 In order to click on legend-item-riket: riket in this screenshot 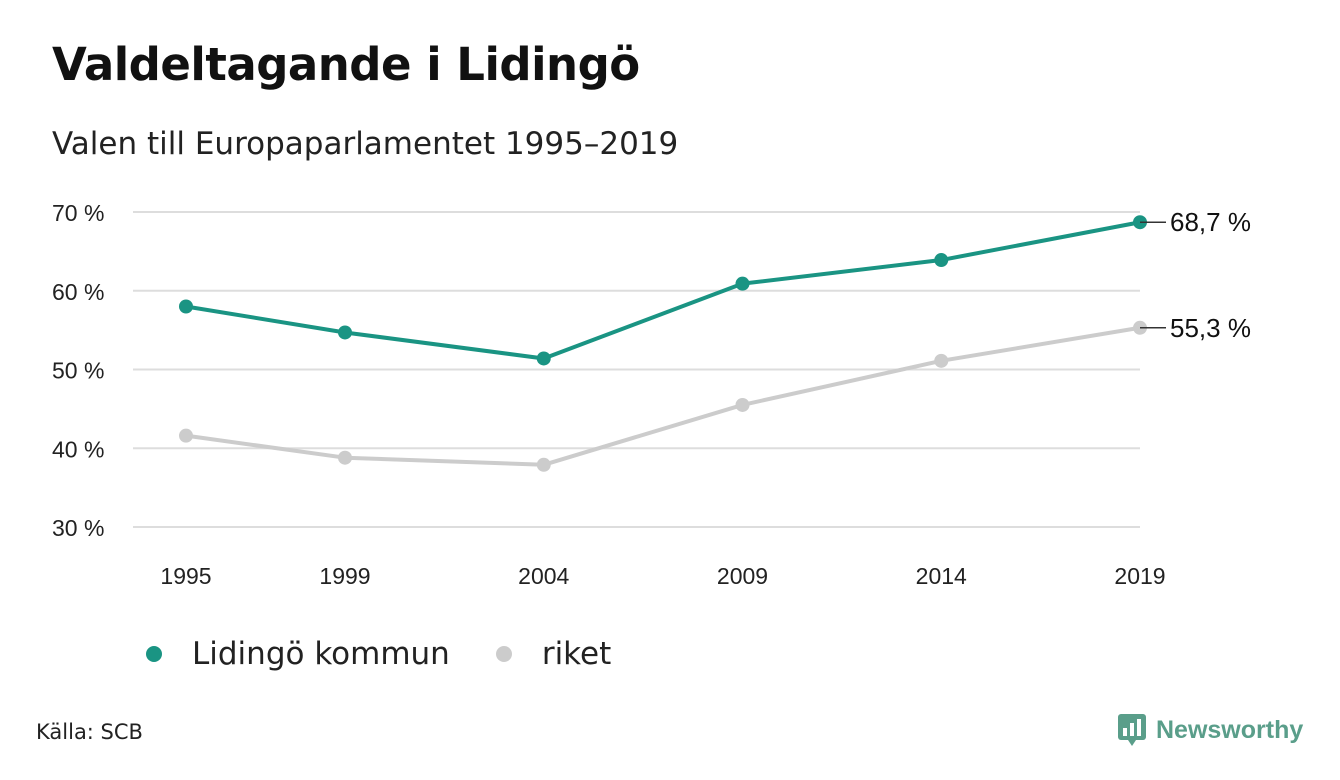, I will do `click(553, 654)`.